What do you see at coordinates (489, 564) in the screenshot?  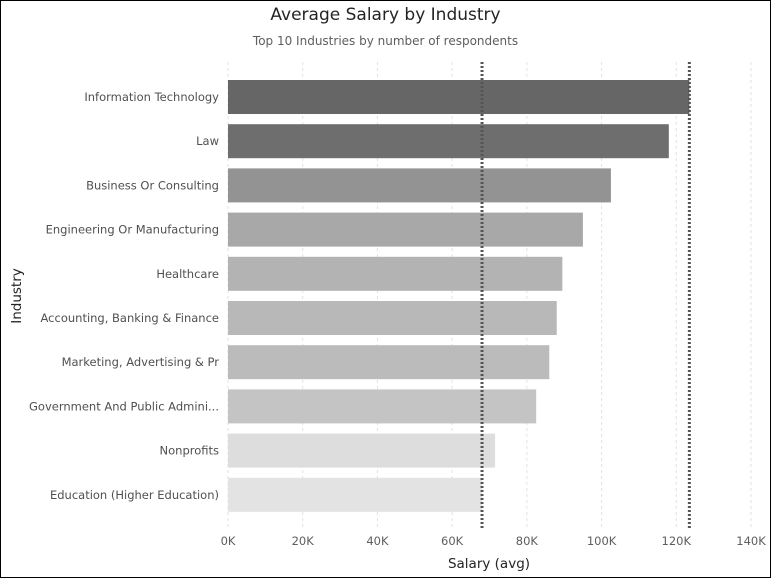 I see `x-axis-title: Salary (avg)` at bounding box center [489, 564].